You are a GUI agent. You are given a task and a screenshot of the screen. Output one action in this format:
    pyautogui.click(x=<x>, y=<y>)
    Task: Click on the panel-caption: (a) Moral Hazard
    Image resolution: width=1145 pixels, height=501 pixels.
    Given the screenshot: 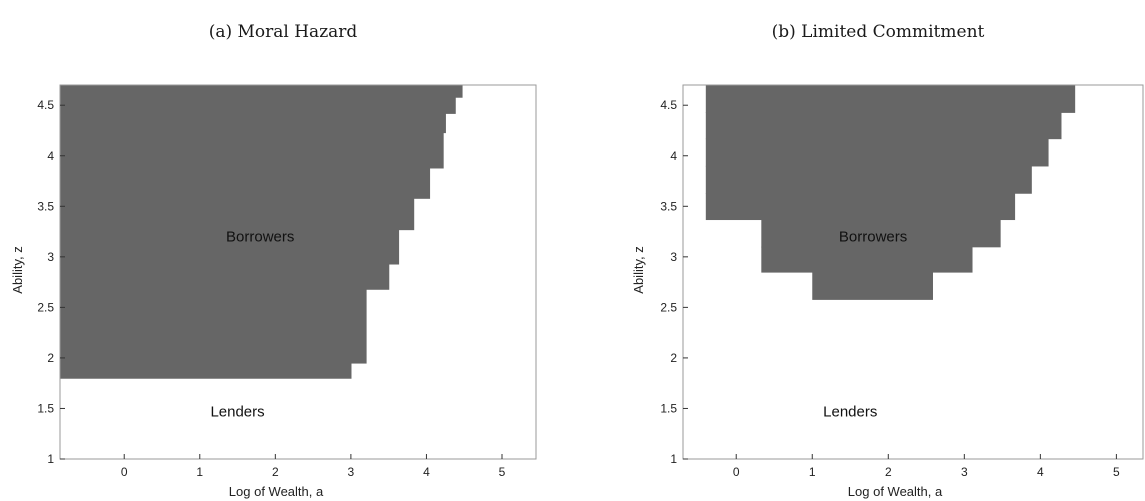 What is the action you would take?
    pyautogui.click(x=283, y=32)
    